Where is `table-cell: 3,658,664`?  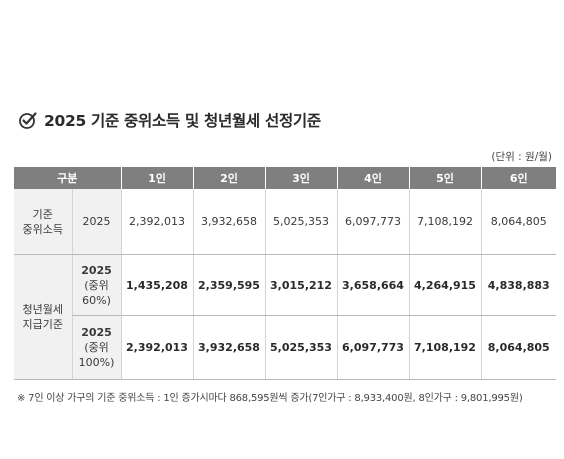 table-cell: 3,658,664 is located at coordinates (372, 285).